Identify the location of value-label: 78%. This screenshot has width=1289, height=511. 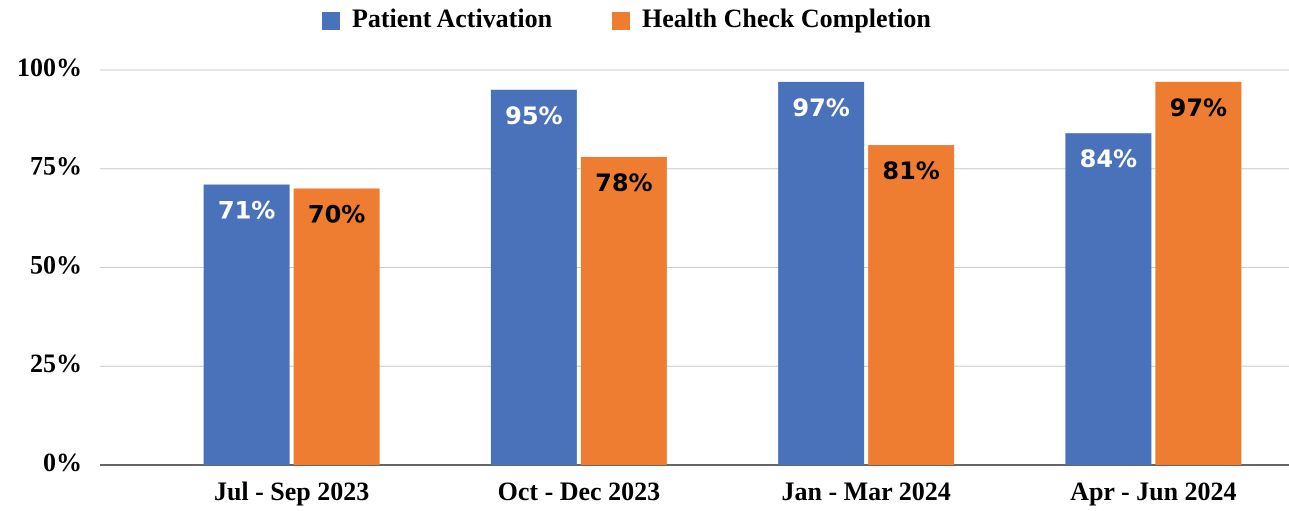
(623, 183).